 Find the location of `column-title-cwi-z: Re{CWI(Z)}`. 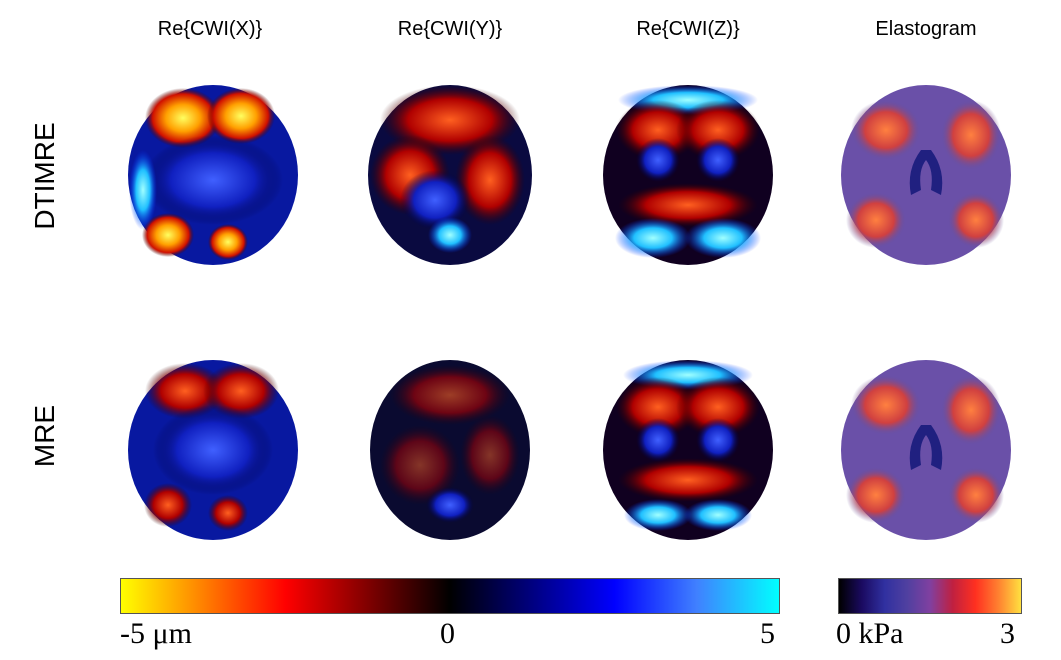

column-title-cwi-z: Re{CWI(Z)} is located at coordinates (688, 29).